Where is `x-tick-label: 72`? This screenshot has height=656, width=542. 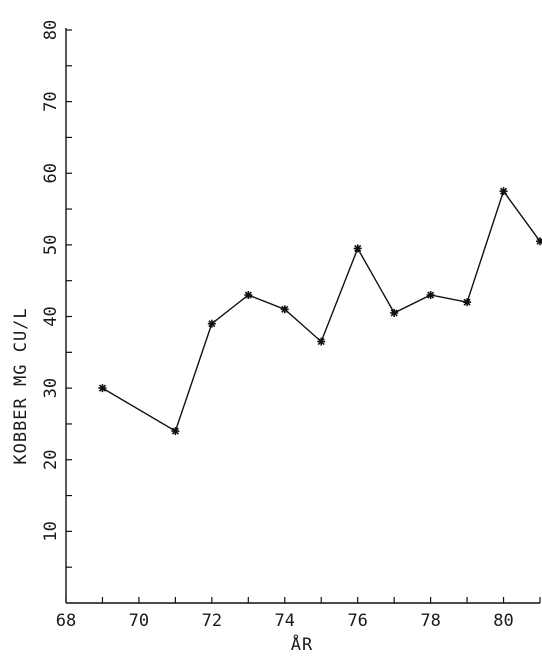
x-tick-label: 72 is located at coordinates (212, 621).